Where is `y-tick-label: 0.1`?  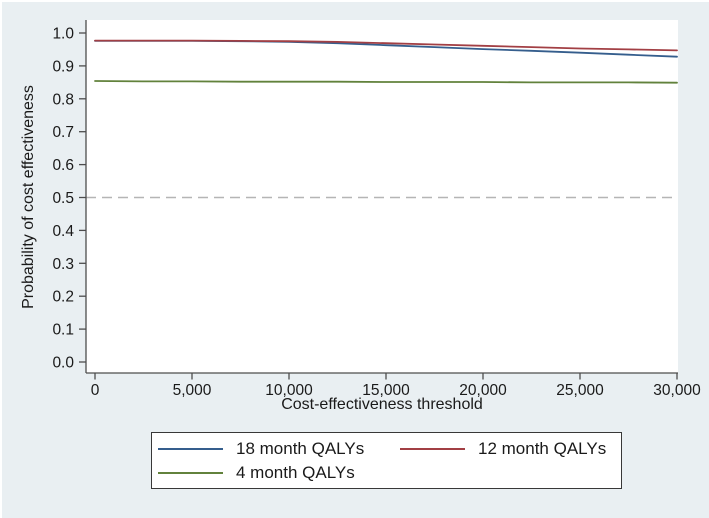
y-tick-label: 0.1 is located at coordinates (63, 330).